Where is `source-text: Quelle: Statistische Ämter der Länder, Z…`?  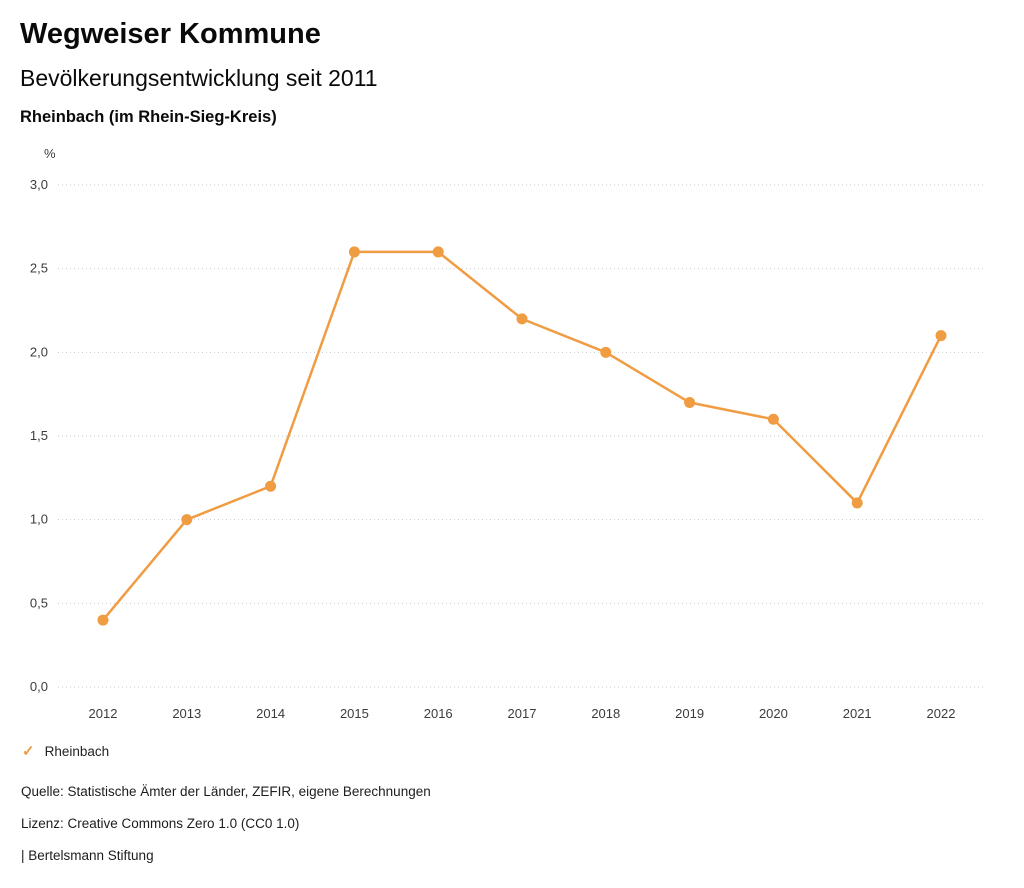
source-text: Quelle: Statistische Ämter der Länder, Z… is located at coordinates (226, 791).